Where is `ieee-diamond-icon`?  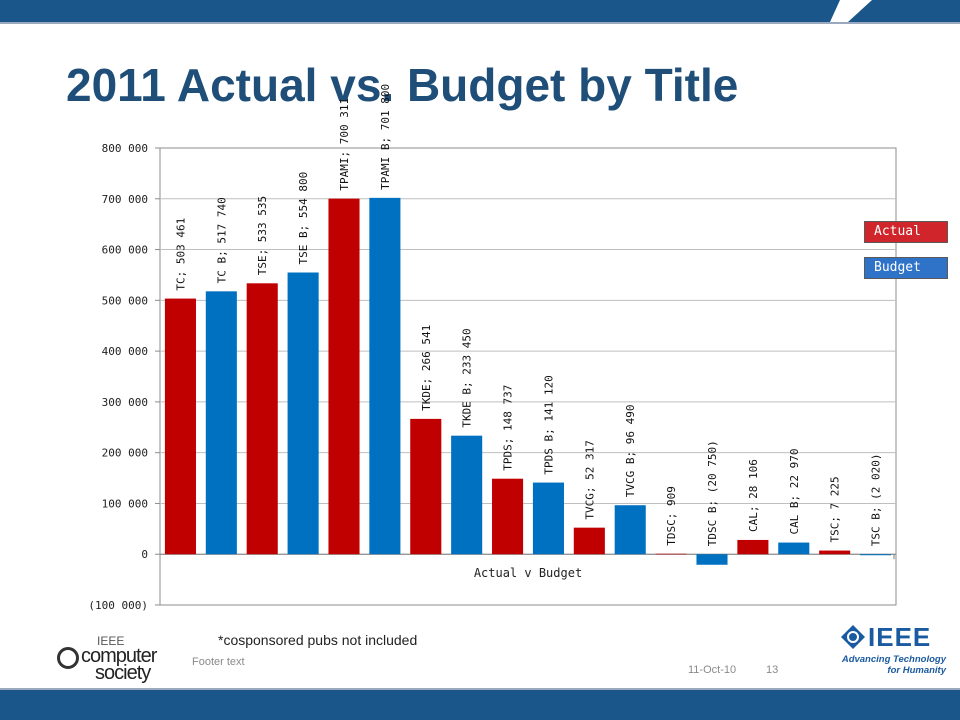
ieee-diamond-icon is located at coordinates (853, 637).